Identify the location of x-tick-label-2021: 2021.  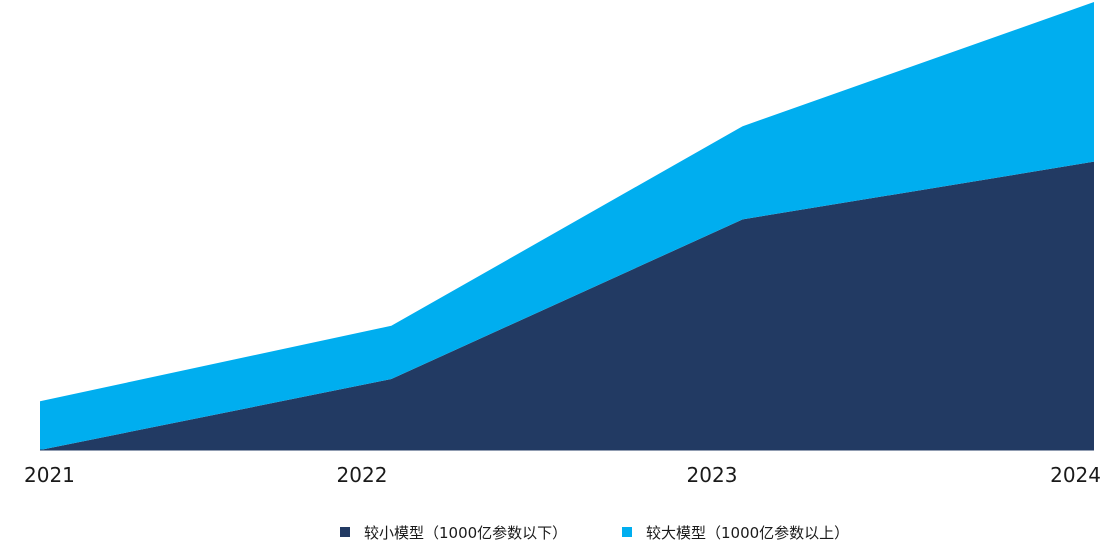
(49, 475).